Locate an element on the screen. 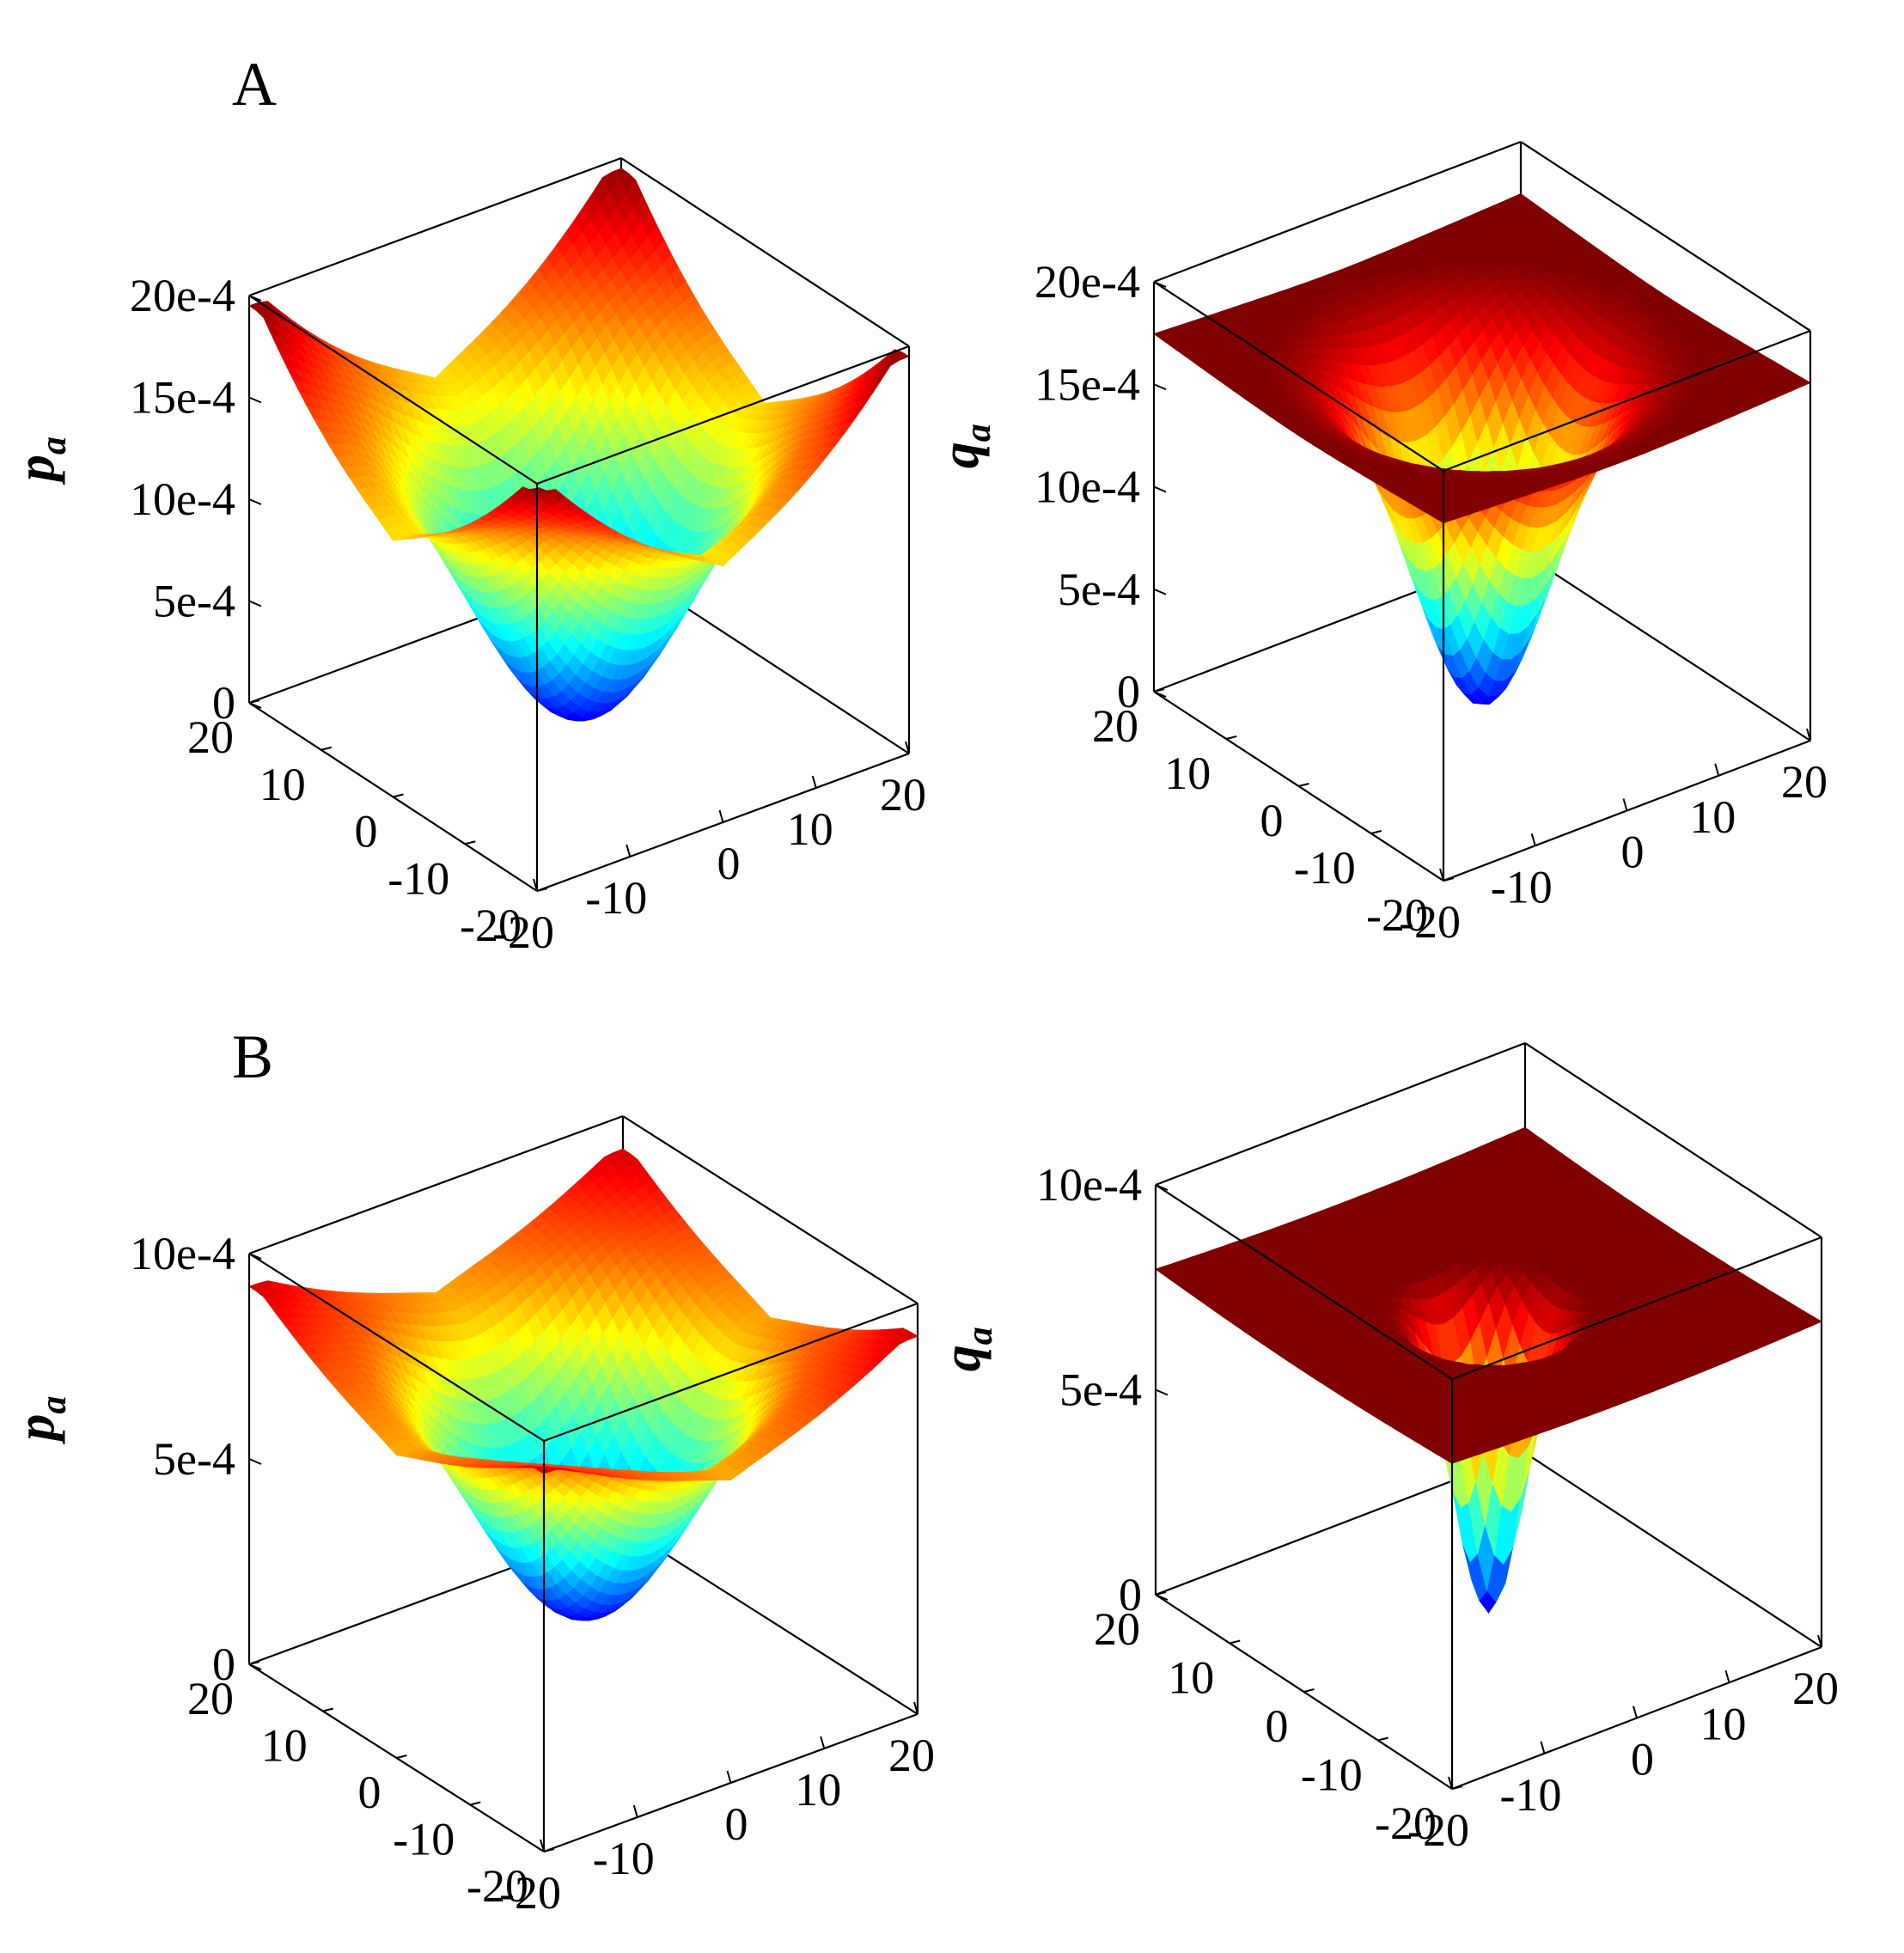 The image size is (1904, 1953). z-axis-label: qa is located at coordinates (965, 446).